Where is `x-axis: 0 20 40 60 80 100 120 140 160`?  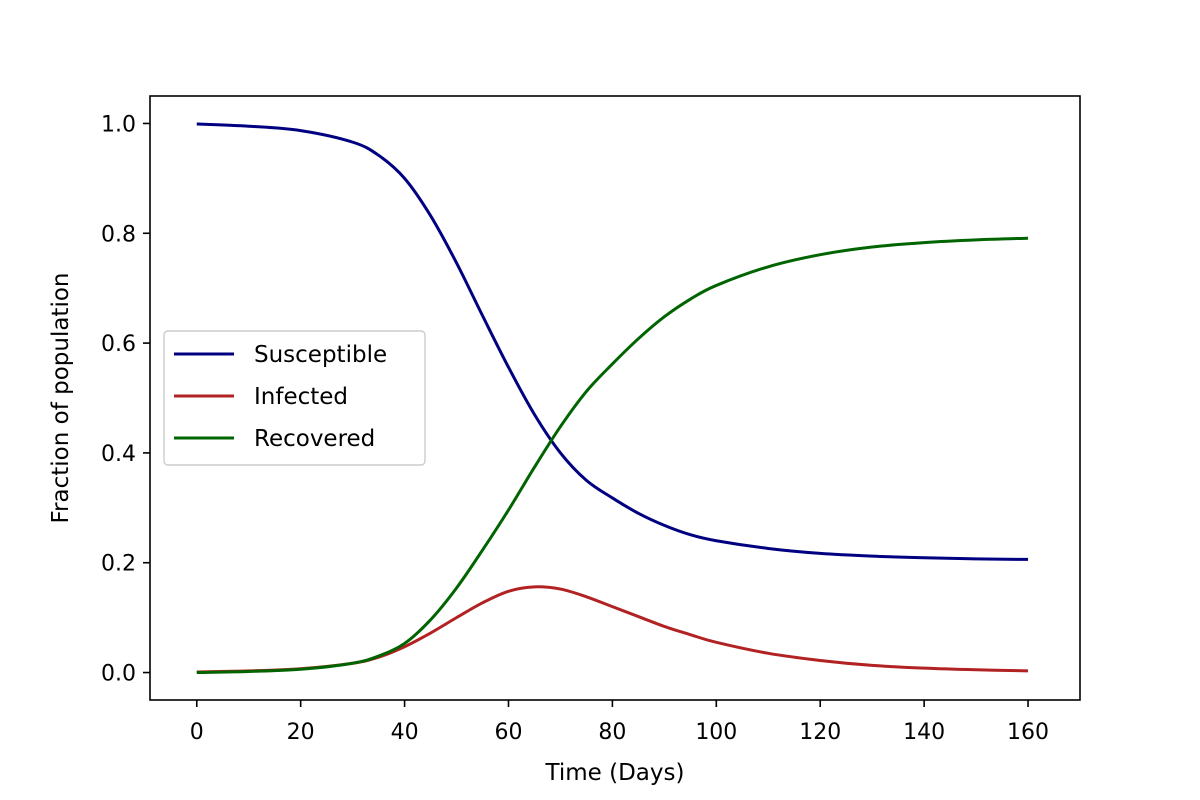
x-axis: 0 20 40 60 80 100 120 140 160 is located at coordinates (619, 722).